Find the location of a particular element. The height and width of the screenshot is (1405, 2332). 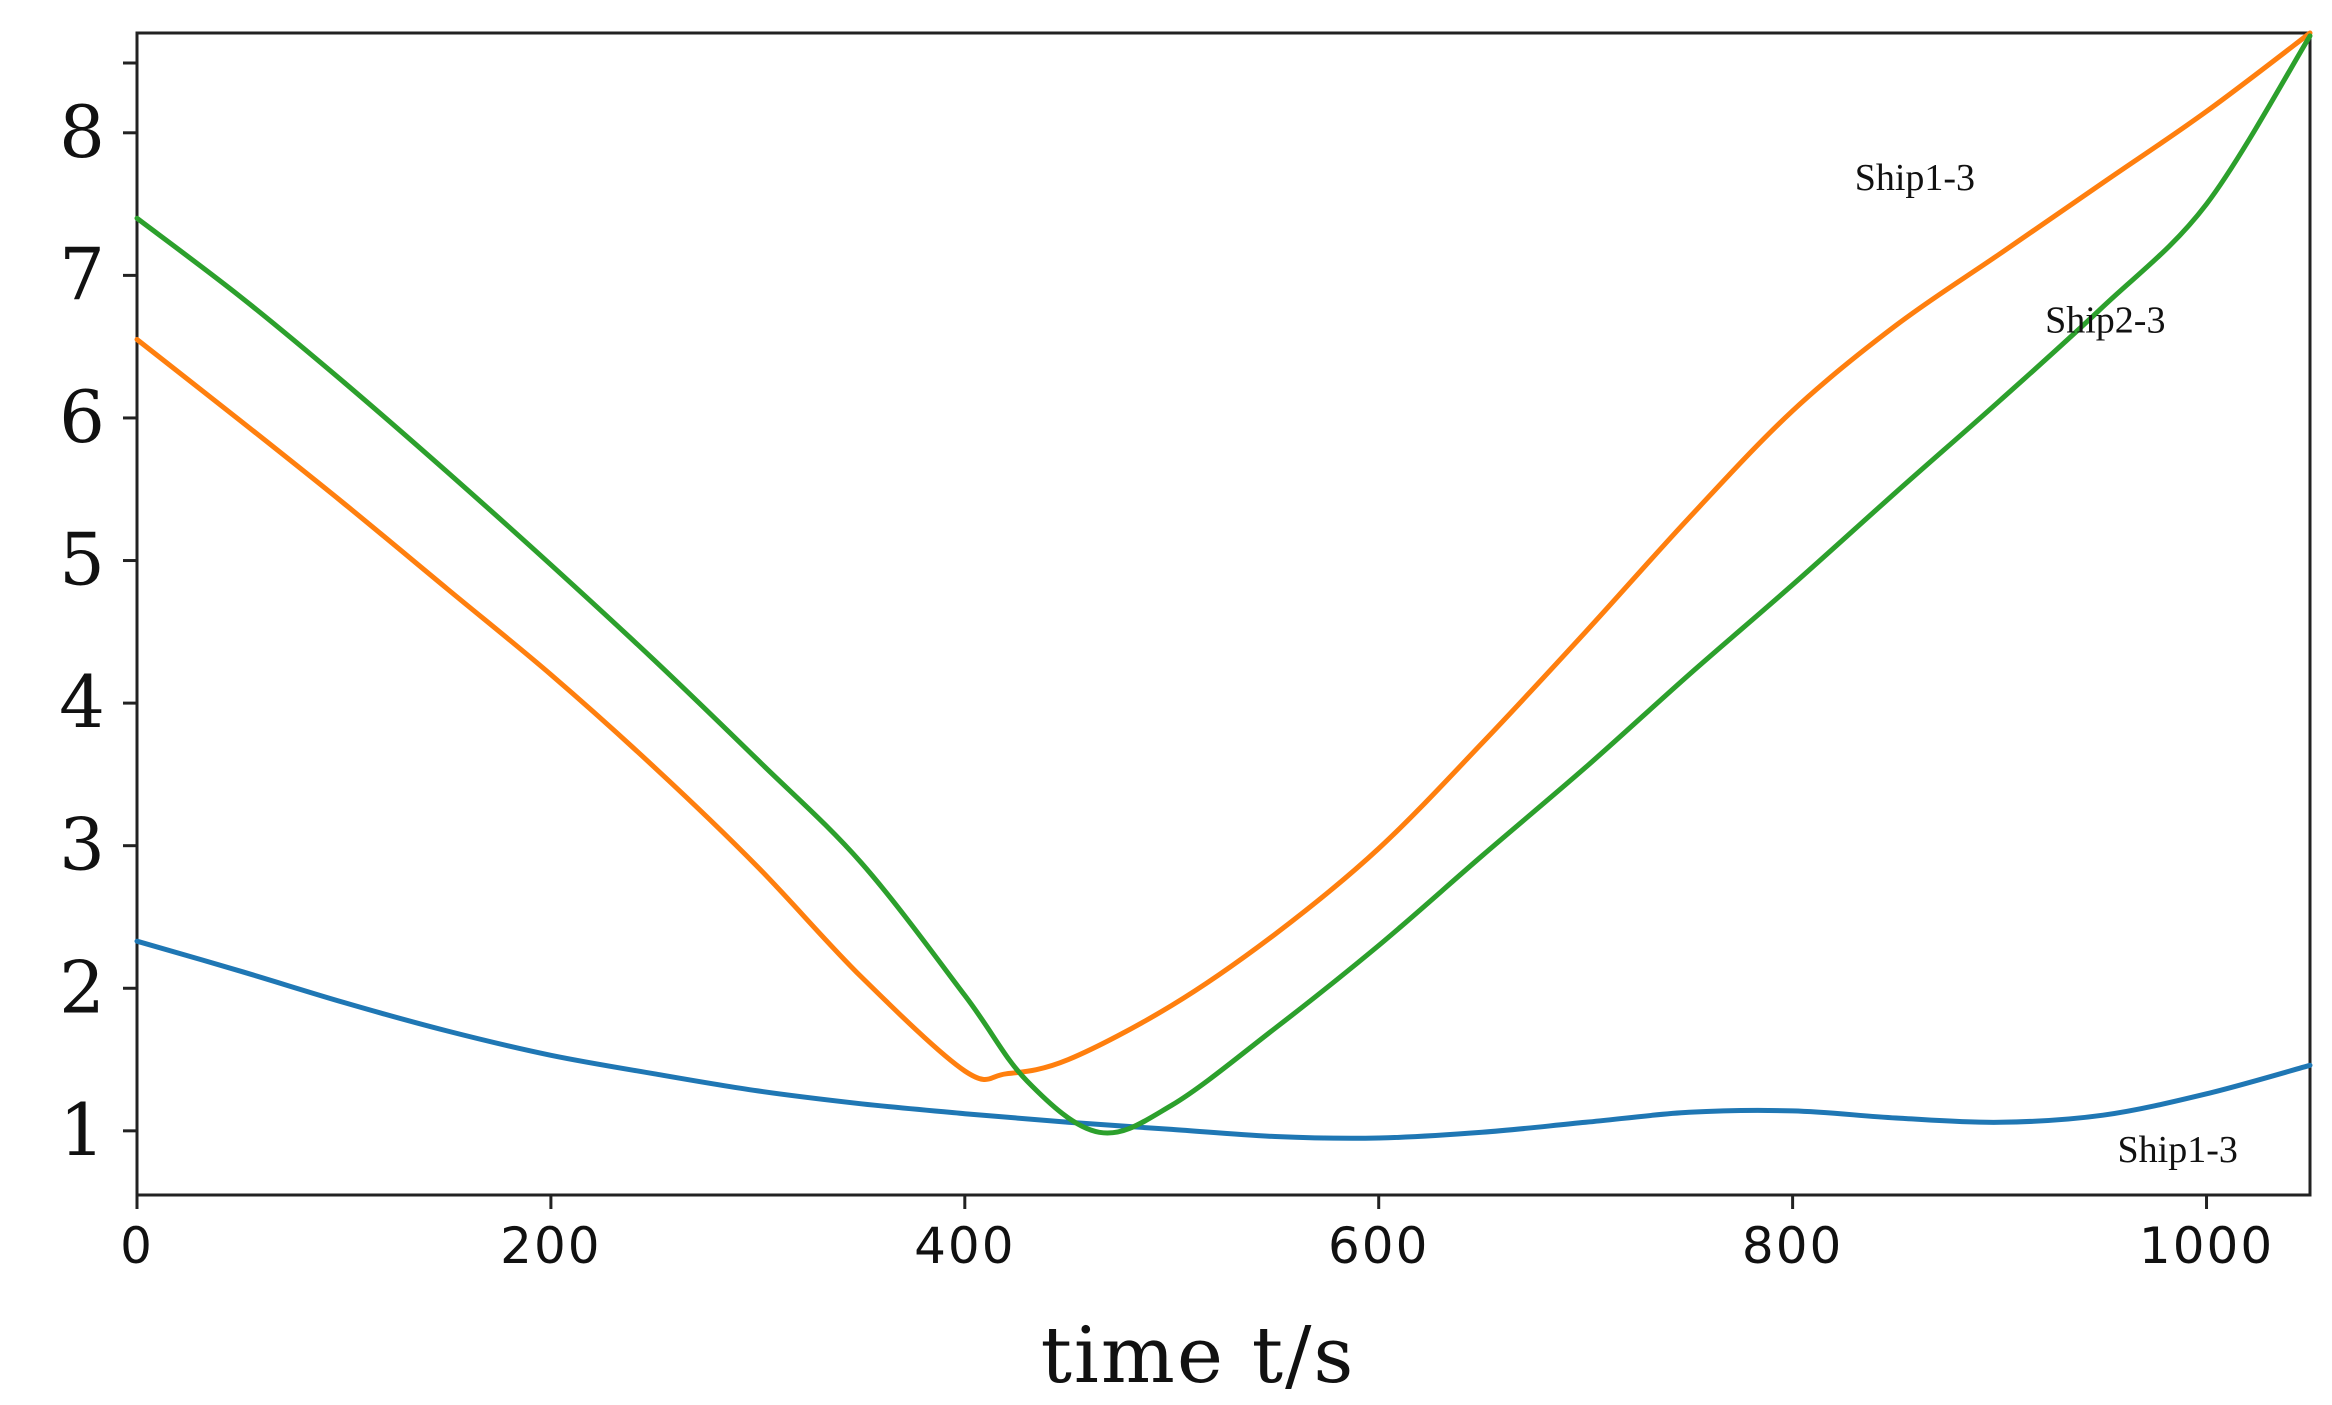

y-tick-label: 1 is located at coordinates (82, 1130).